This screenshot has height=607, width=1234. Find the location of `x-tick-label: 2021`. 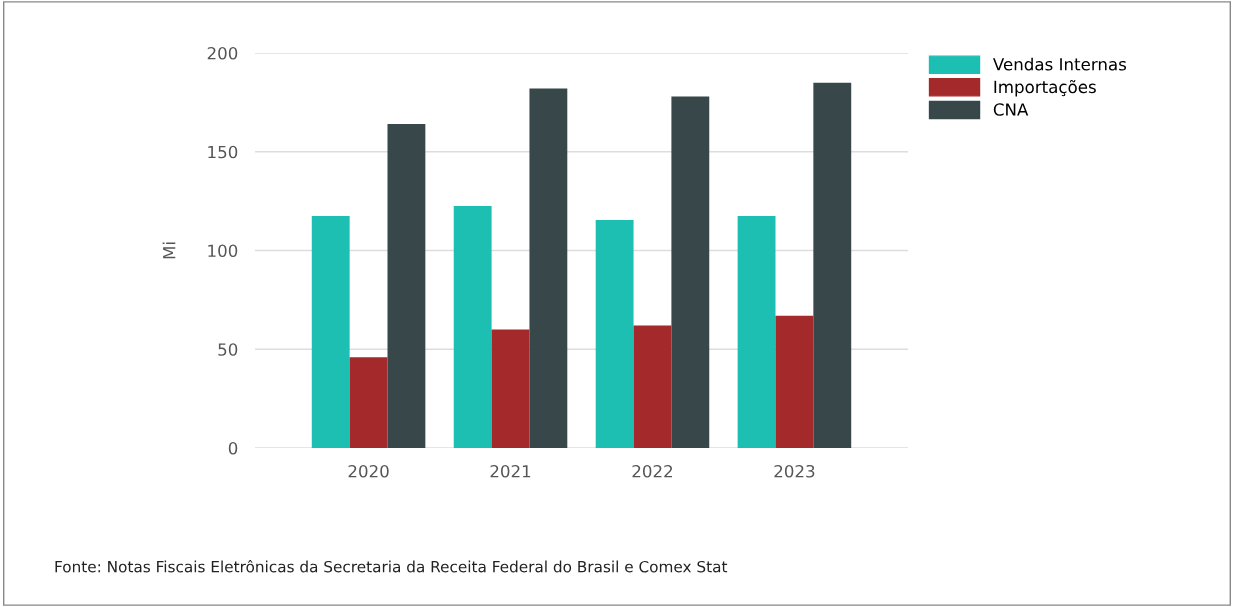

x-tick-label: 2021 is located at coordinates (510, 471).